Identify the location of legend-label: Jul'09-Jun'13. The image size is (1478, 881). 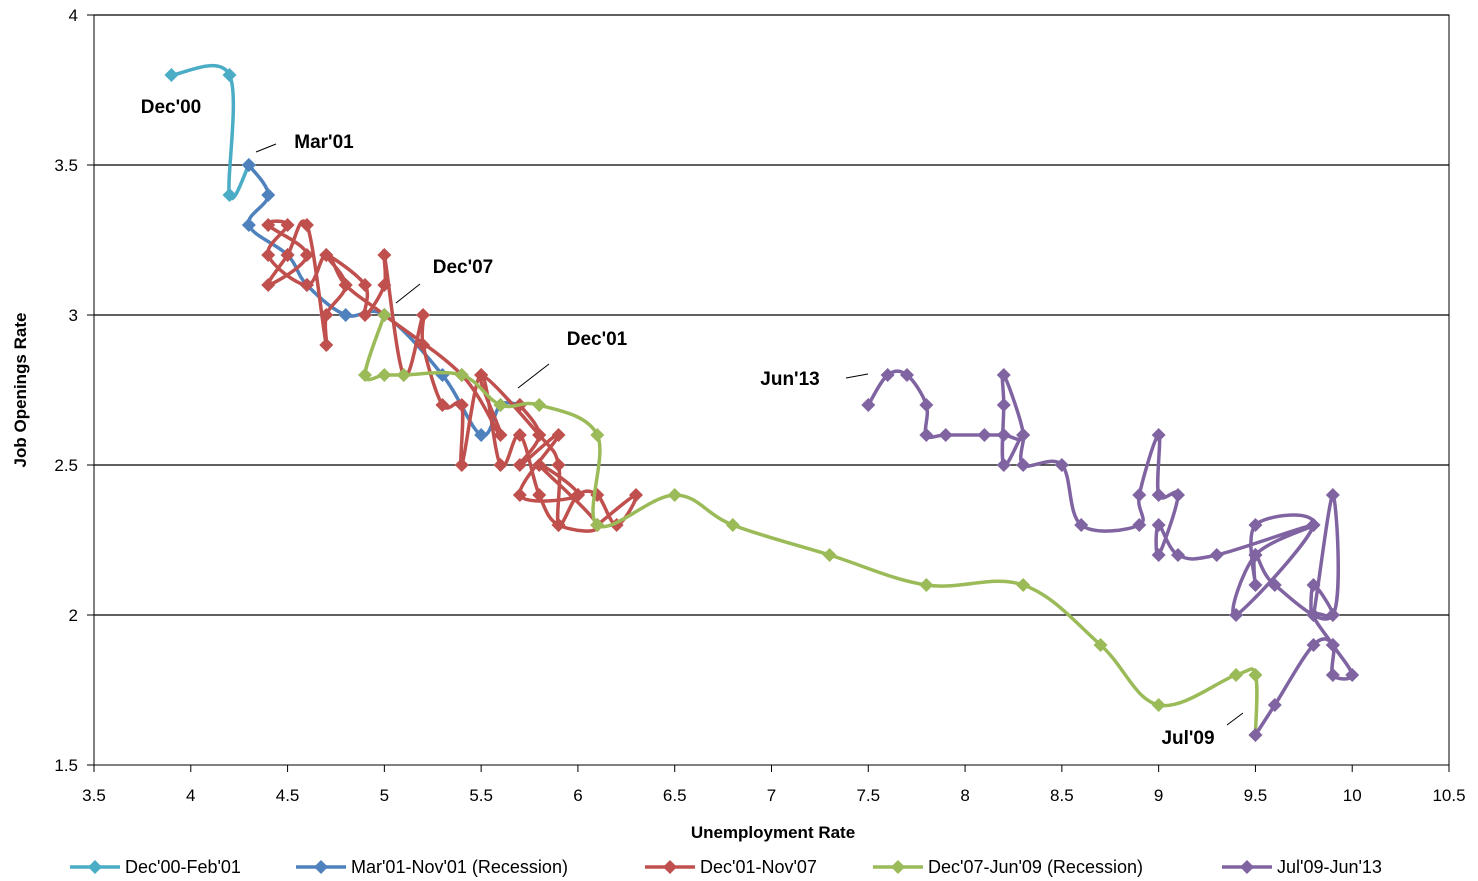
(1329, 867).